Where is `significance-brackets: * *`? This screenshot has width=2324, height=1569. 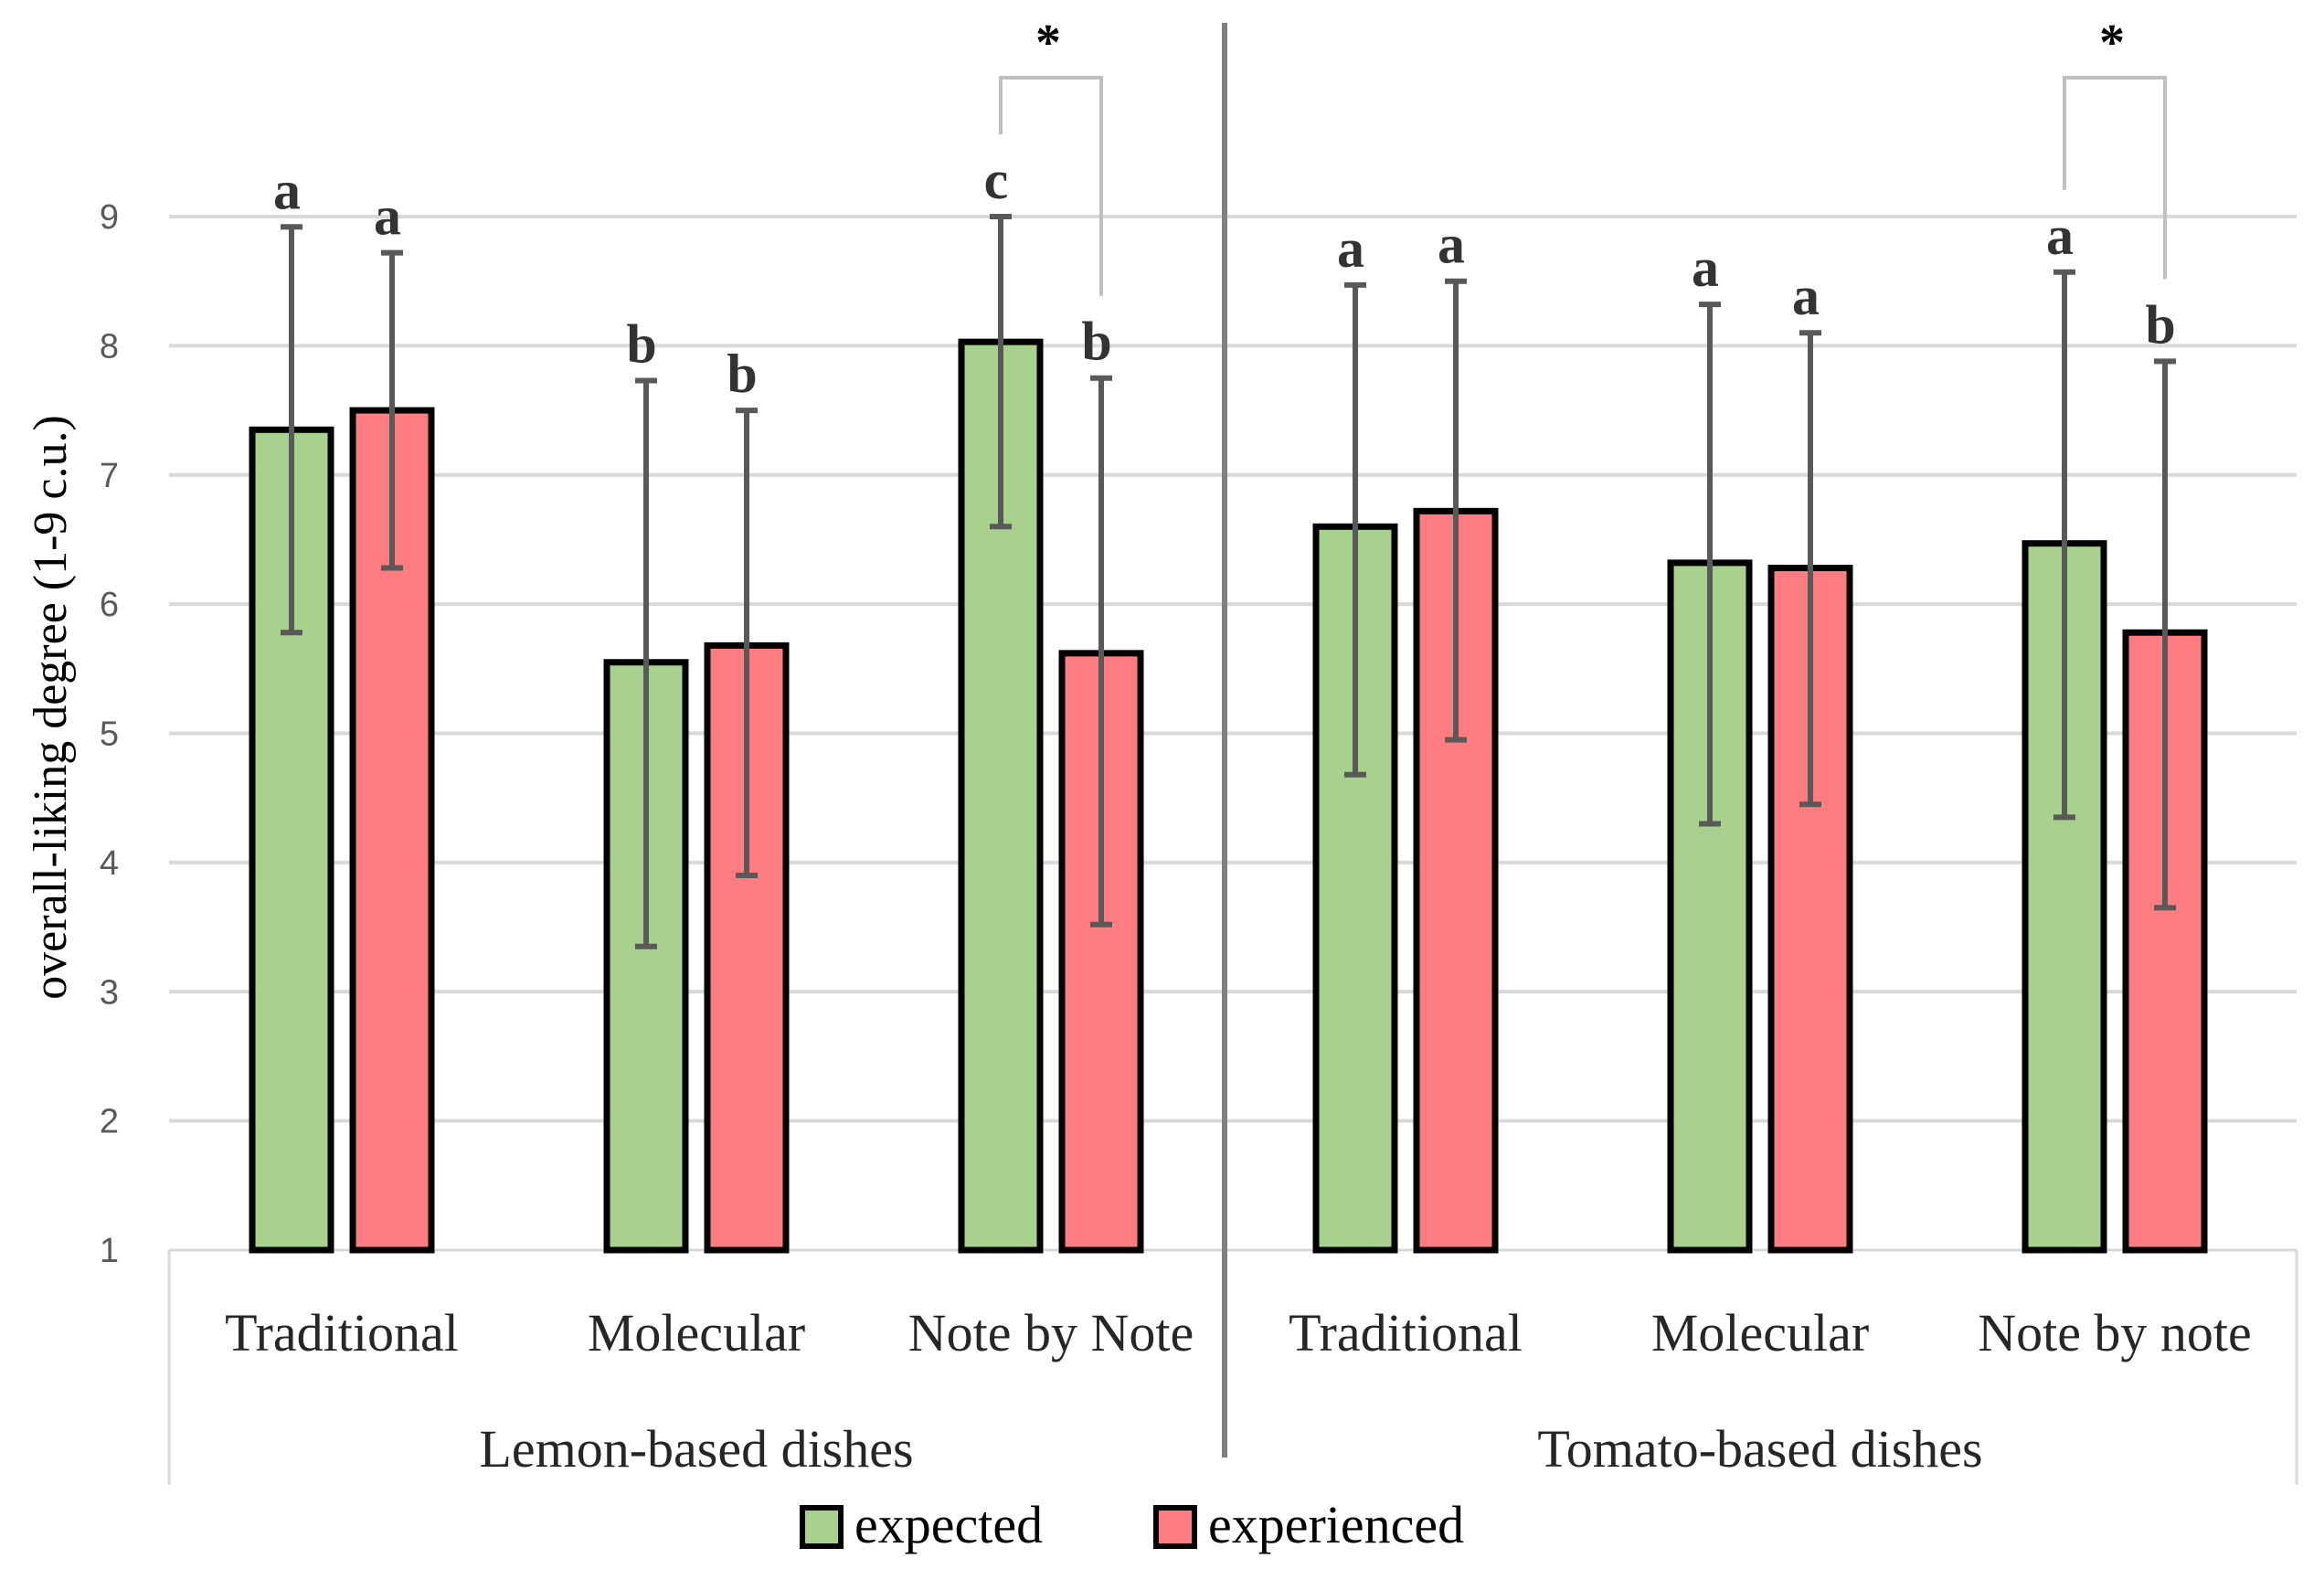 significance-brackets: * * is located at coordinates (1583, 155).